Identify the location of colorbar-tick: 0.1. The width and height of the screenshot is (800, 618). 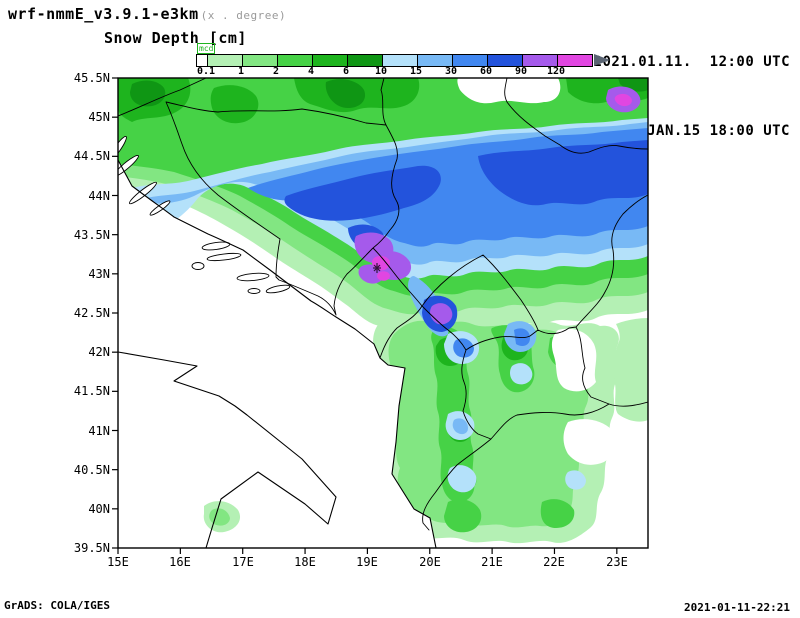
(206, 71).